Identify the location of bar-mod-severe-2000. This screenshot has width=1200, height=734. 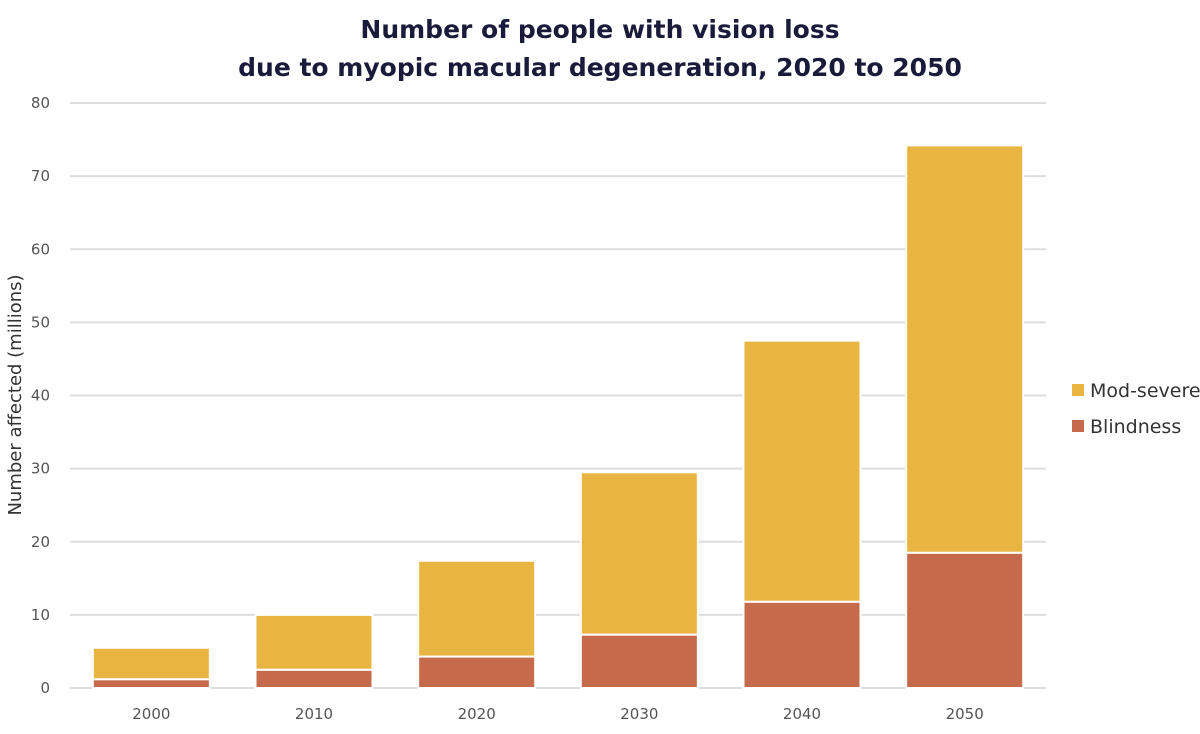
(151, 663).